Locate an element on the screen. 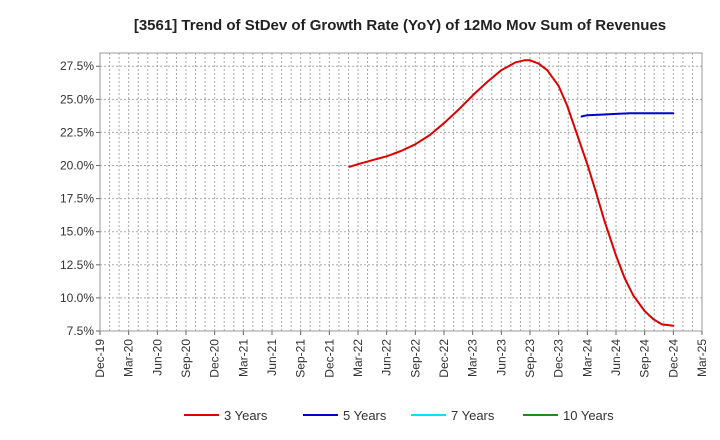 This screenshot has height=440, width=720. x-tick-label: Sep-21 is located at coordinates (301, 358).